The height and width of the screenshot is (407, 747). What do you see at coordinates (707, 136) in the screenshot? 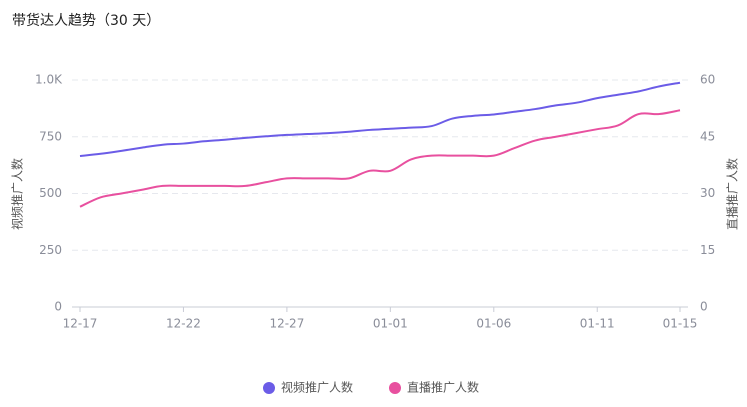
I see `y2-tick-label: 45` at bounding box center [707, 136].